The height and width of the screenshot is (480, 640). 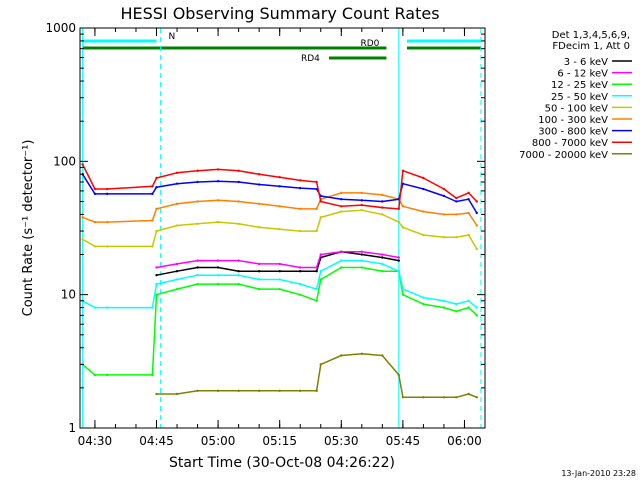 What do you see at coordinates (218, 441) in the screenshot?
I see `x-tick-label: 05:00` at bounding box center [218, 441].